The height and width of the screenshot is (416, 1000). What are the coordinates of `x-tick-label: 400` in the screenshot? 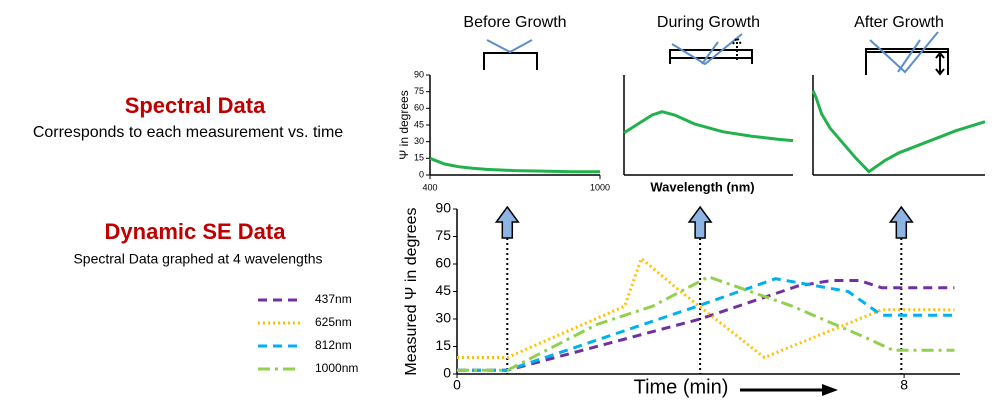 It's located at (429, 187).